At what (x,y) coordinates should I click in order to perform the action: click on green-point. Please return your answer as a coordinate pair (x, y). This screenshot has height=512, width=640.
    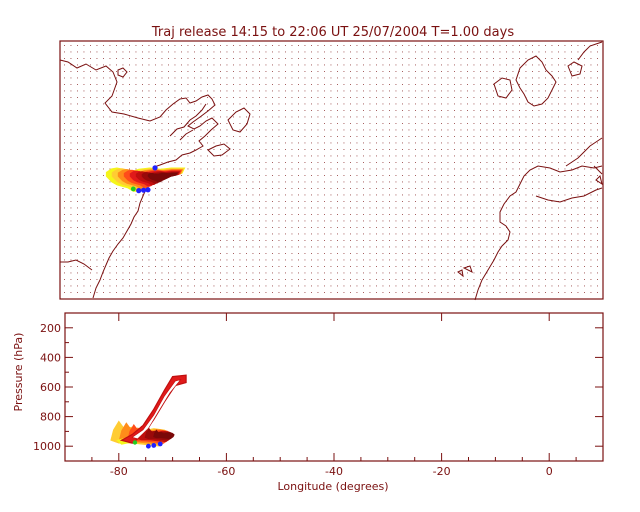
    Looking at the image, I should click on (133, 189).